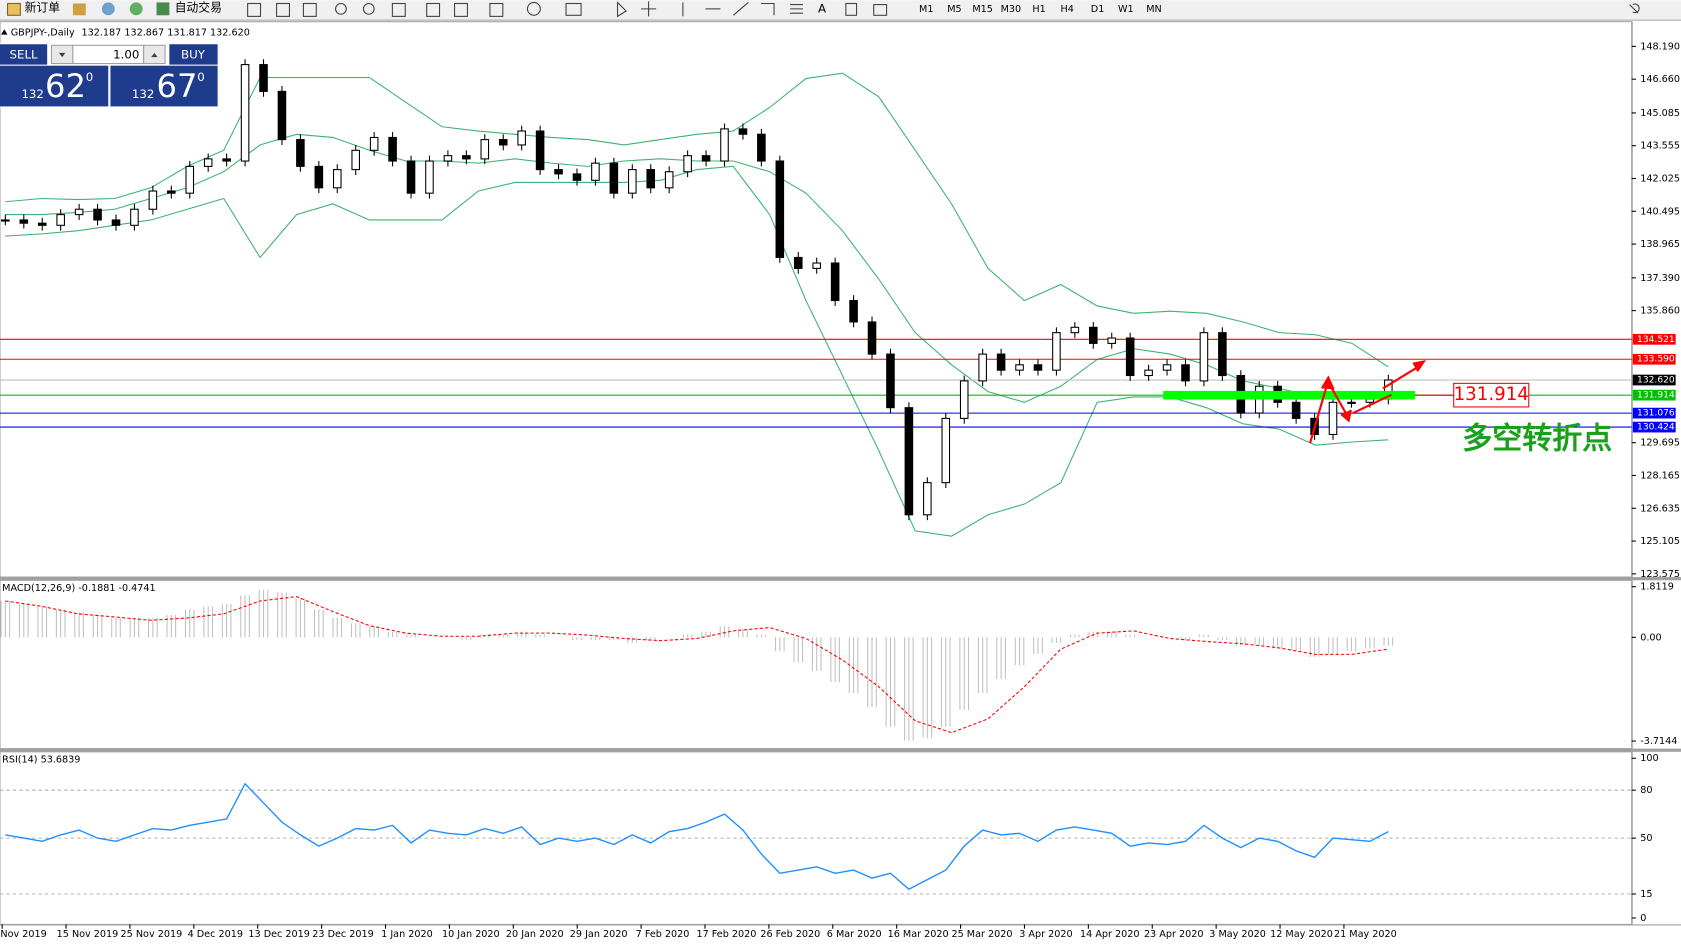 This screenshot has width=1681, height=944. I want to click on buy-label: BUY, so click(193, 54).